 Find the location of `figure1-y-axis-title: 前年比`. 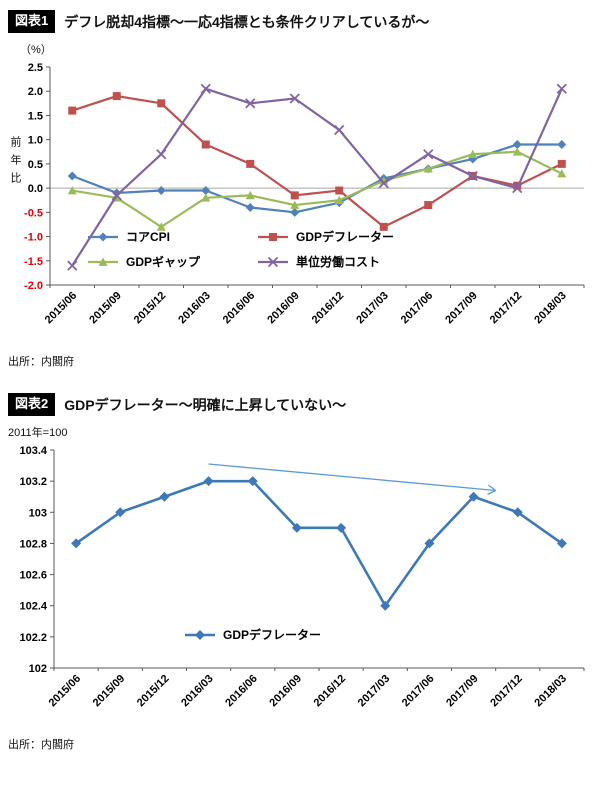

figure1-y-axis-title: 前年比 is located at coordinates (15, 163).